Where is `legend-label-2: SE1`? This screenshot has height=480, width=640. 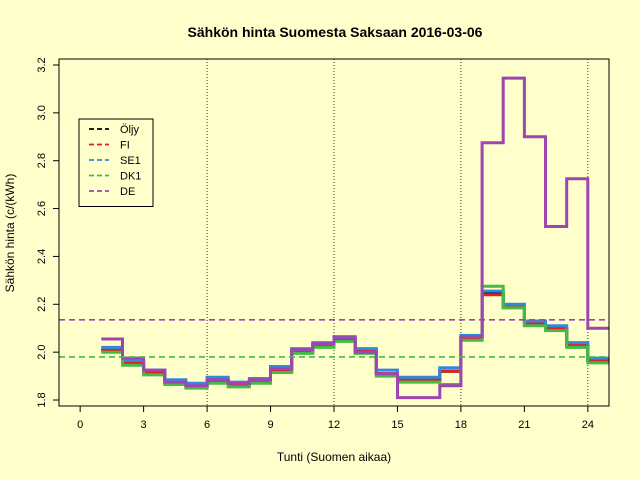 legend-label-2: SE1 is located at coordinates (130, 161).